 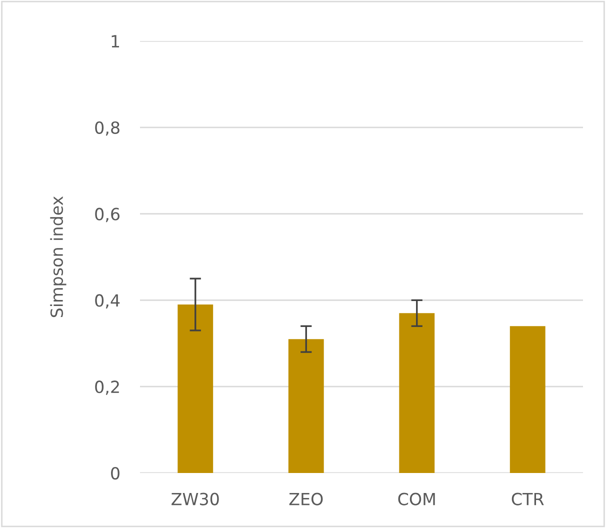 I want to click on y-tick-label: 0, so click(x=115, y=473).